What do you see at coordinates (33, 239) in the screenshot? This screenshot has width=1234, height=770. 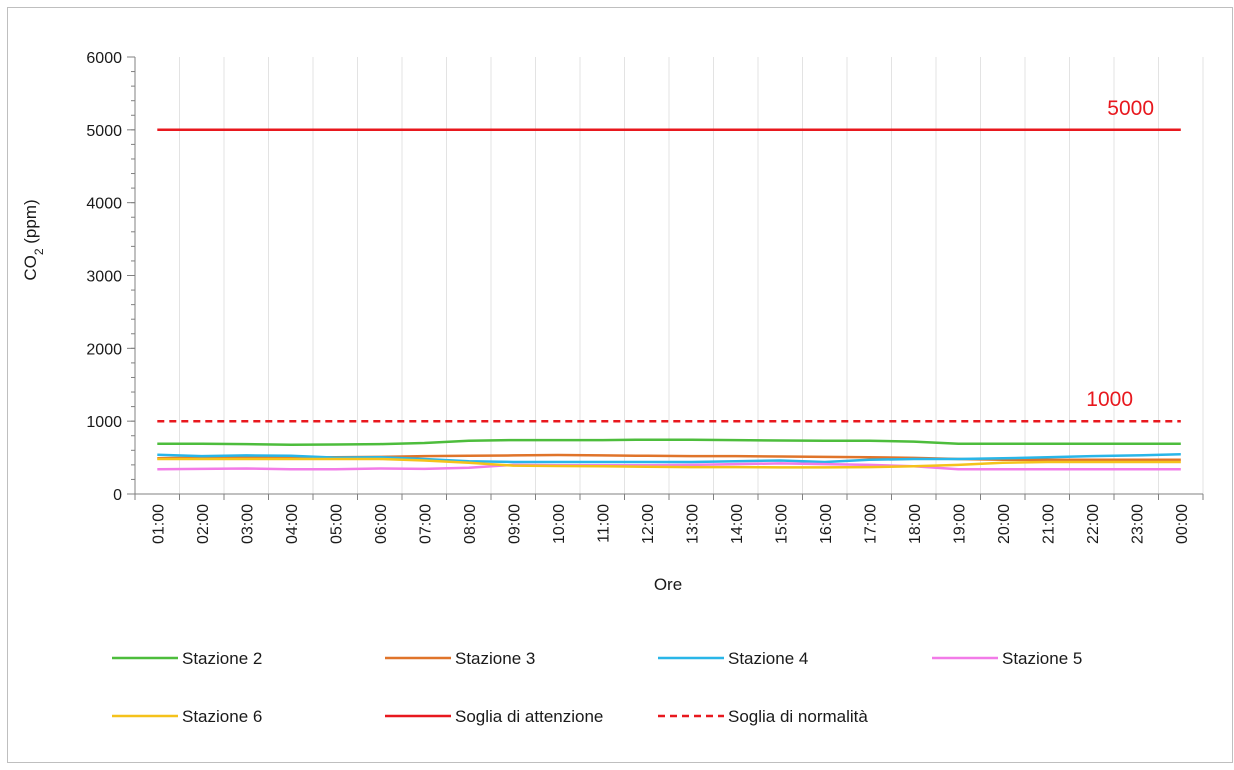 I see `y-axis-title: CO2 (ppm)` at bounding box center [33, 239].